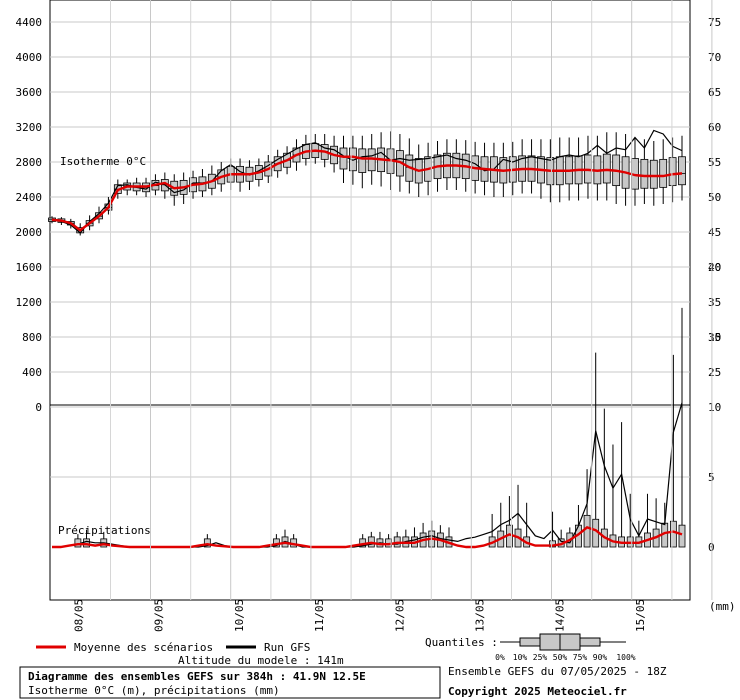  Describe the element at coordinates (714, 407) in the screenshot. I see `precip-y-tick-label: 10` at that location.